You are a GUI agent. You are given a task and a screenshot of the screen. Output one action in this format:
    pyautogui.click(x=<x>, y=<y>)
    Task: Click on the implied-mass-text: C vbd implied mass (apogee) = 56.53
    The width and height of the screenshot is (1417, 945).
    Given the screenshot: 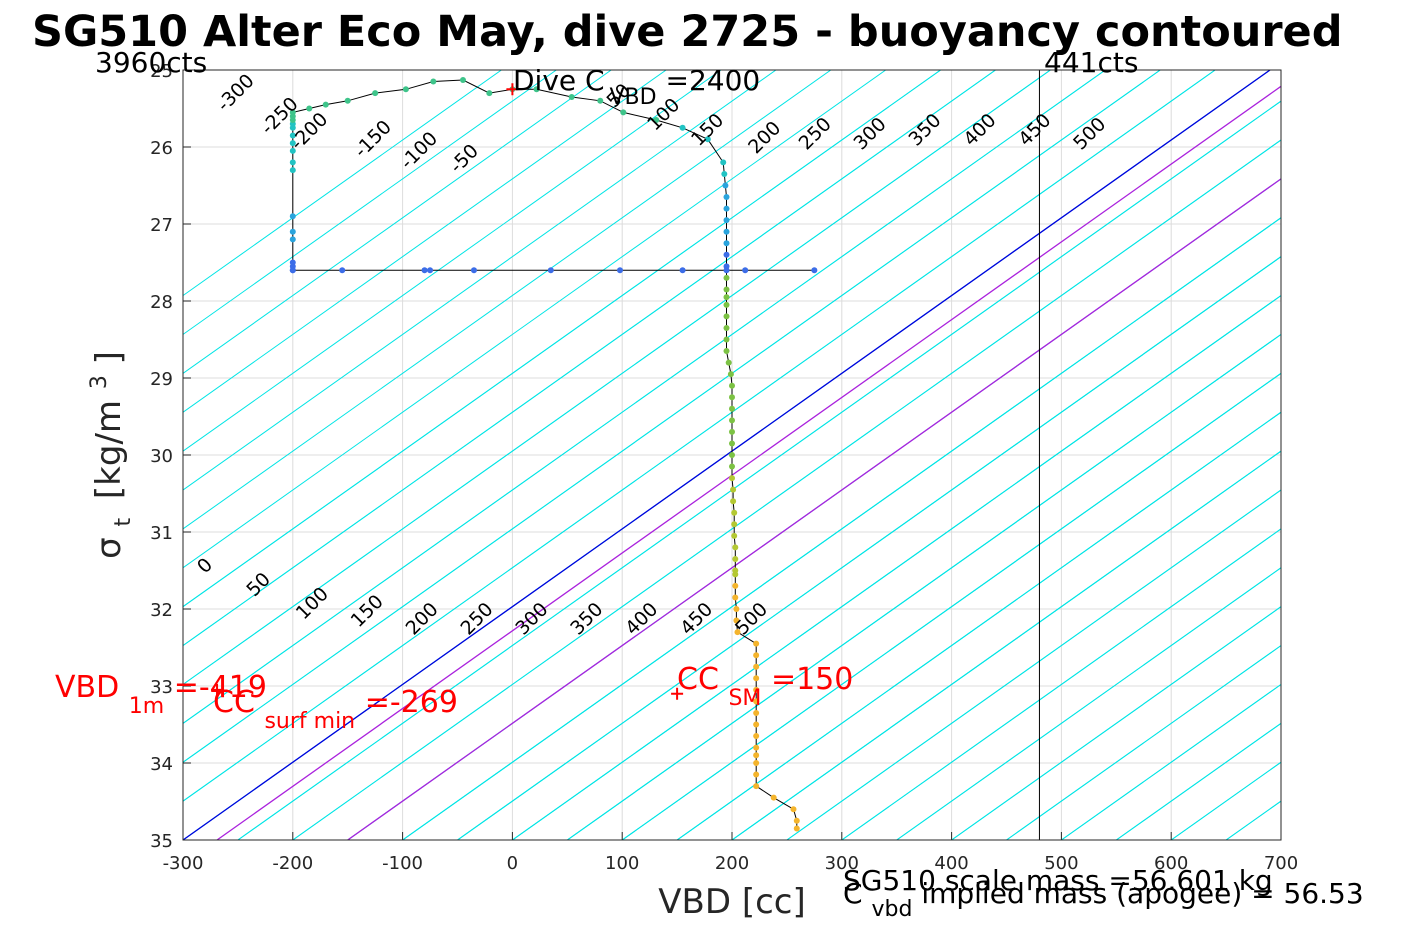 What is the action you would take?
    pyautogui.click(x=1103, y=900)
    